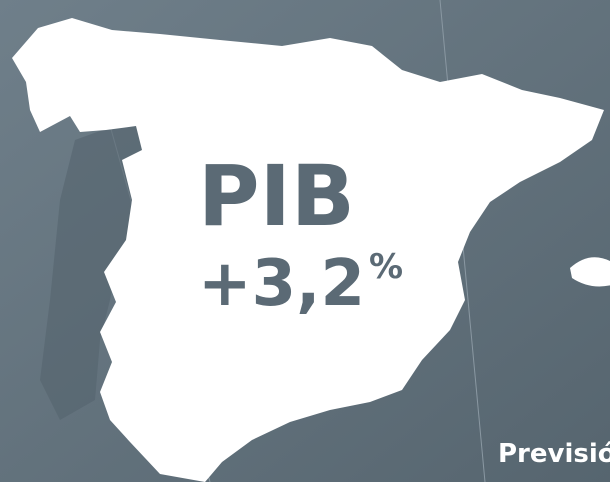  I want to click on portugal, so click(95, 270).